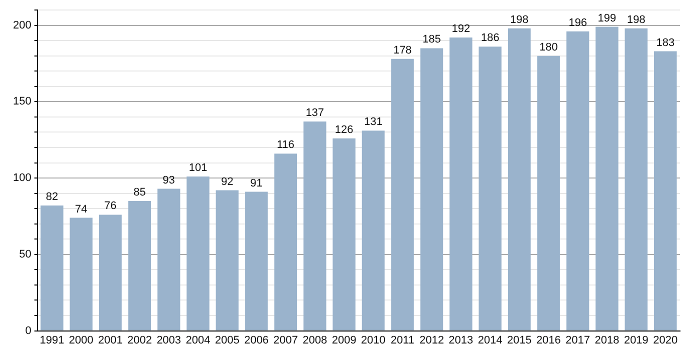 This screenshot has height=350, width=700. I want to click on x-tick-label: 2003, so click(169, 340).